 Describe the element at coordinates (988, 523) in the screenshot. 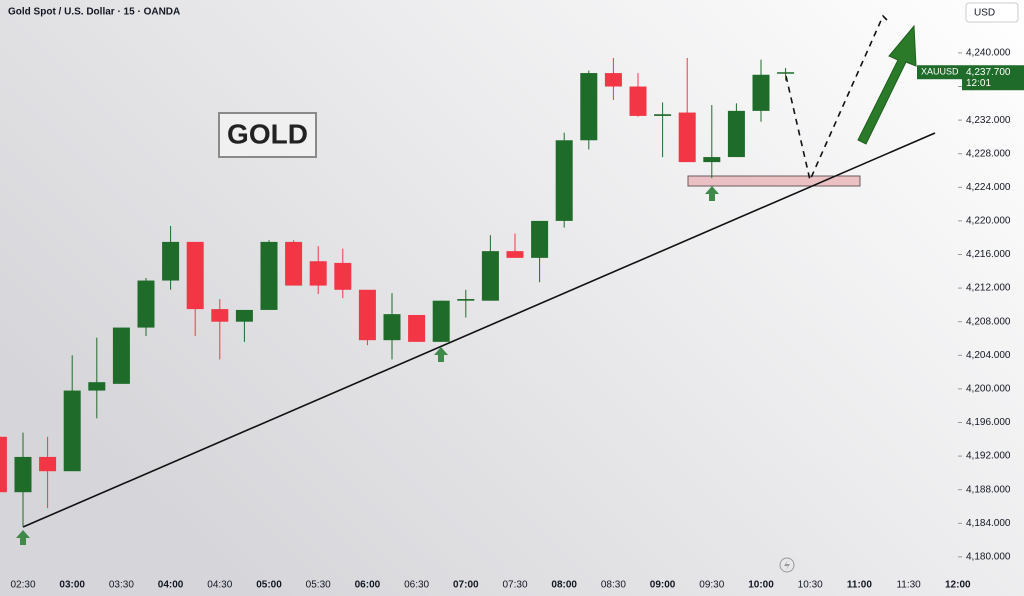

I see `y-tick-label: 4,184.000` at that location.